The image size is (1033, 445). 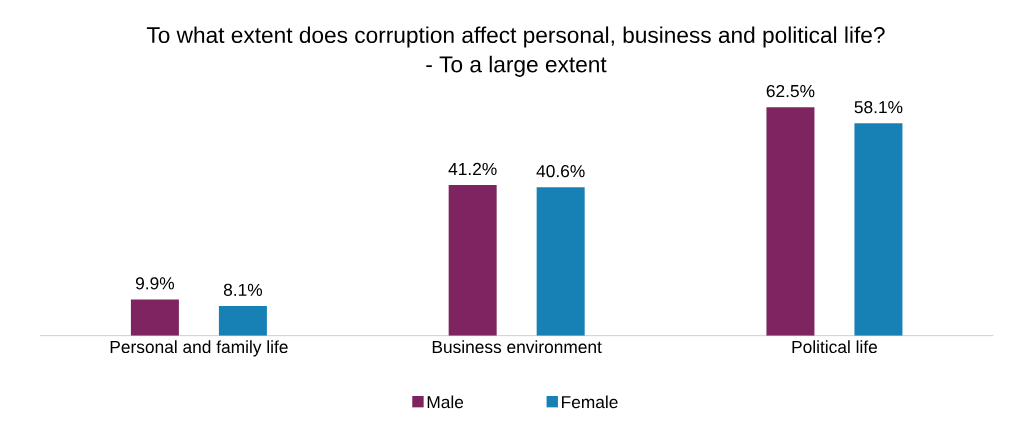 What do you see at coordinates (199, 348) in the screenshot?
I see `x-tick-label: Personal and family life` at bounding box center [199, 348].